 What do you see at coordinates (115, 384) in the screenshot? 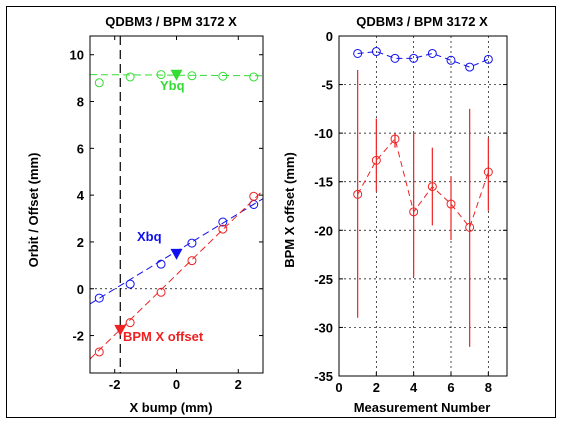
I see `left-x-tick-label: -2` at bounding box center [115, 384].